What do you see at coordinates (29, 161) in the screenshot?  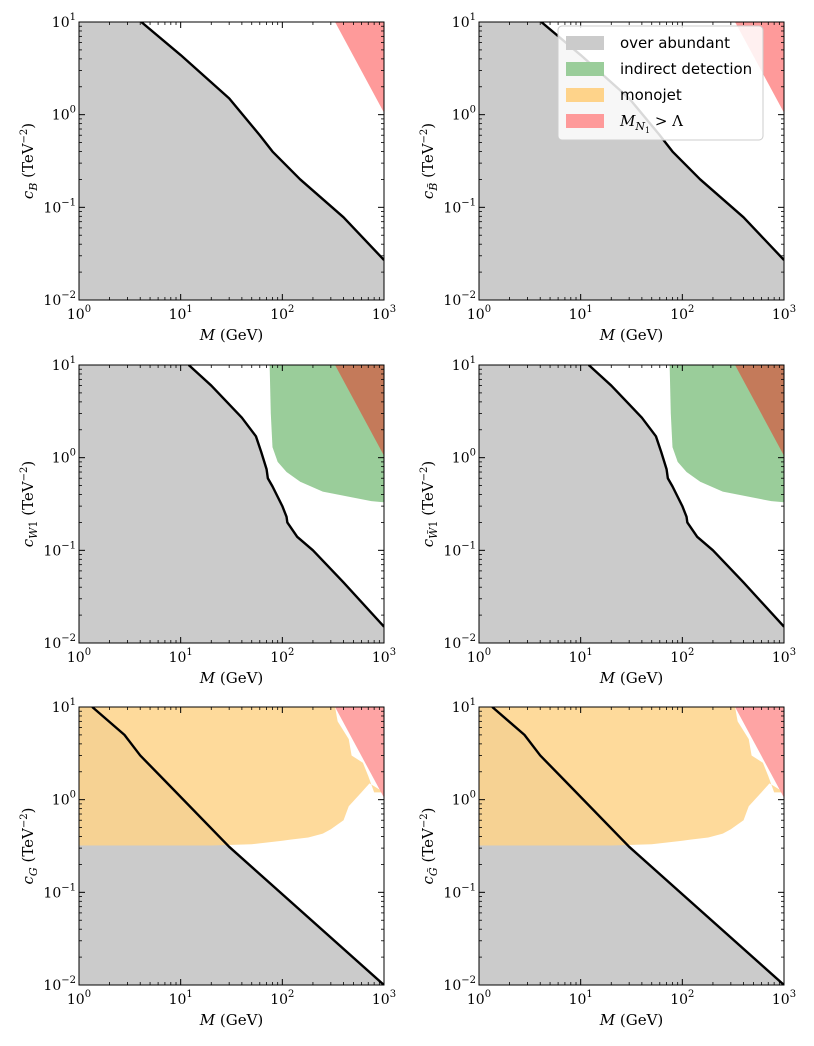 I see `y-axis-label: cB (TeV−2)` at bounding box center [29, 161].